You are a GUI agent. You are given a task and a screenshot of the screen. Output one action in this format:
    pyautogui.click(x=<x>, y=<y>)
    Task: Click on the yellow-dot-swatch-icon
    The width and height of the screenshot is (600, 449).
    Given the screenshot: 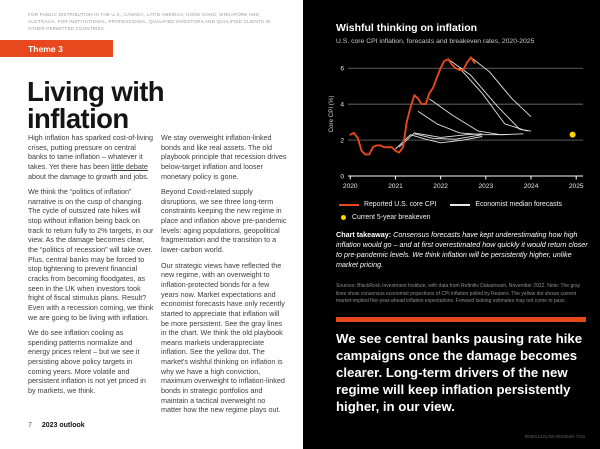 What is the action you would take?
    pyautogui.click(x=343, y=217)
    